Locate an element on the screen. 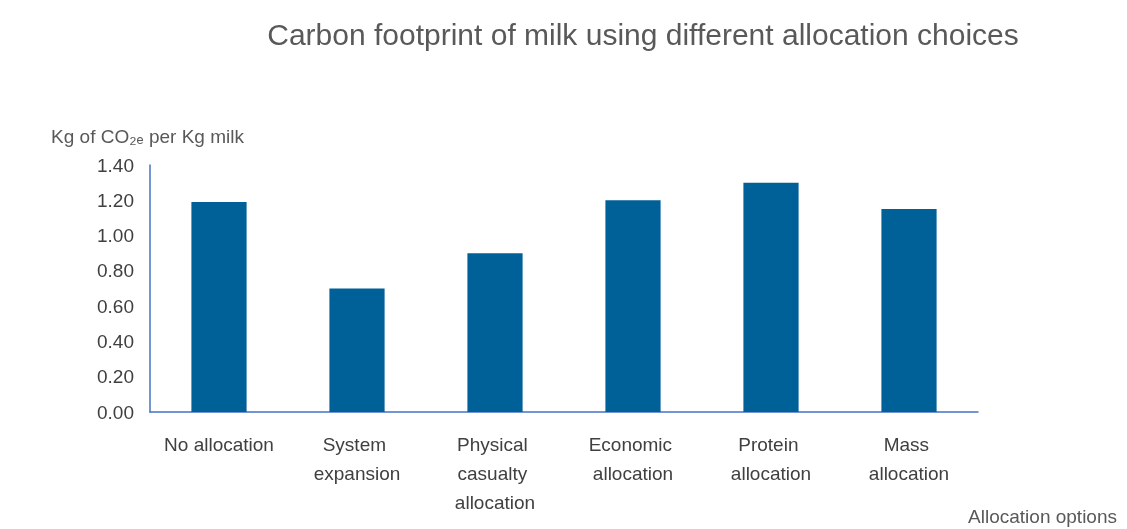 Image resolution: width=1127 pixels, height=529 pixels. y-tick-label: 1.00 is located at coordinates (115, 236).